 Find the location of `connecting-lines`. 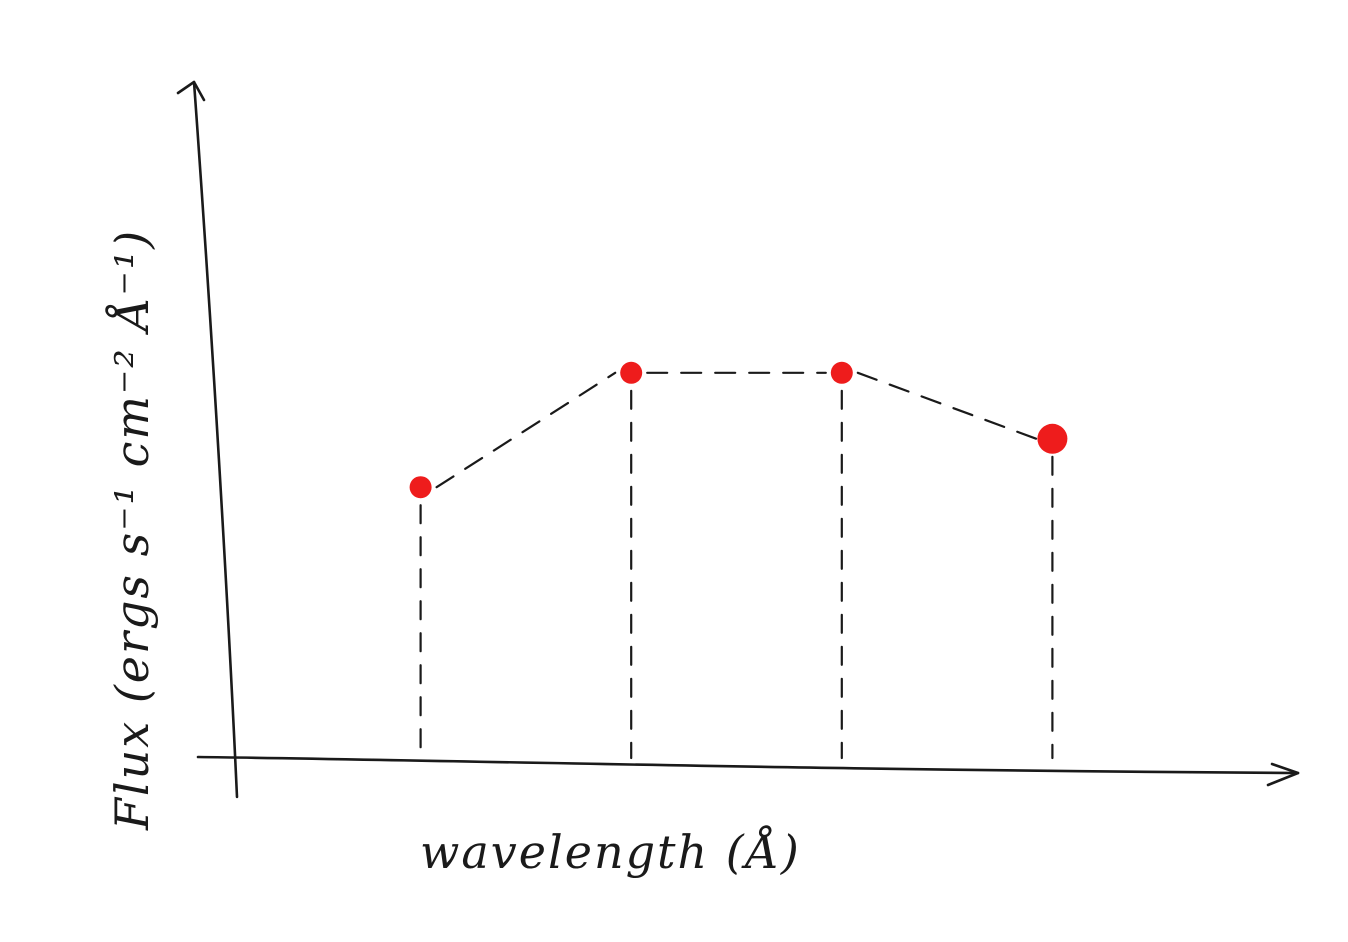

connecting-lines is located at coordinates (736, 430).